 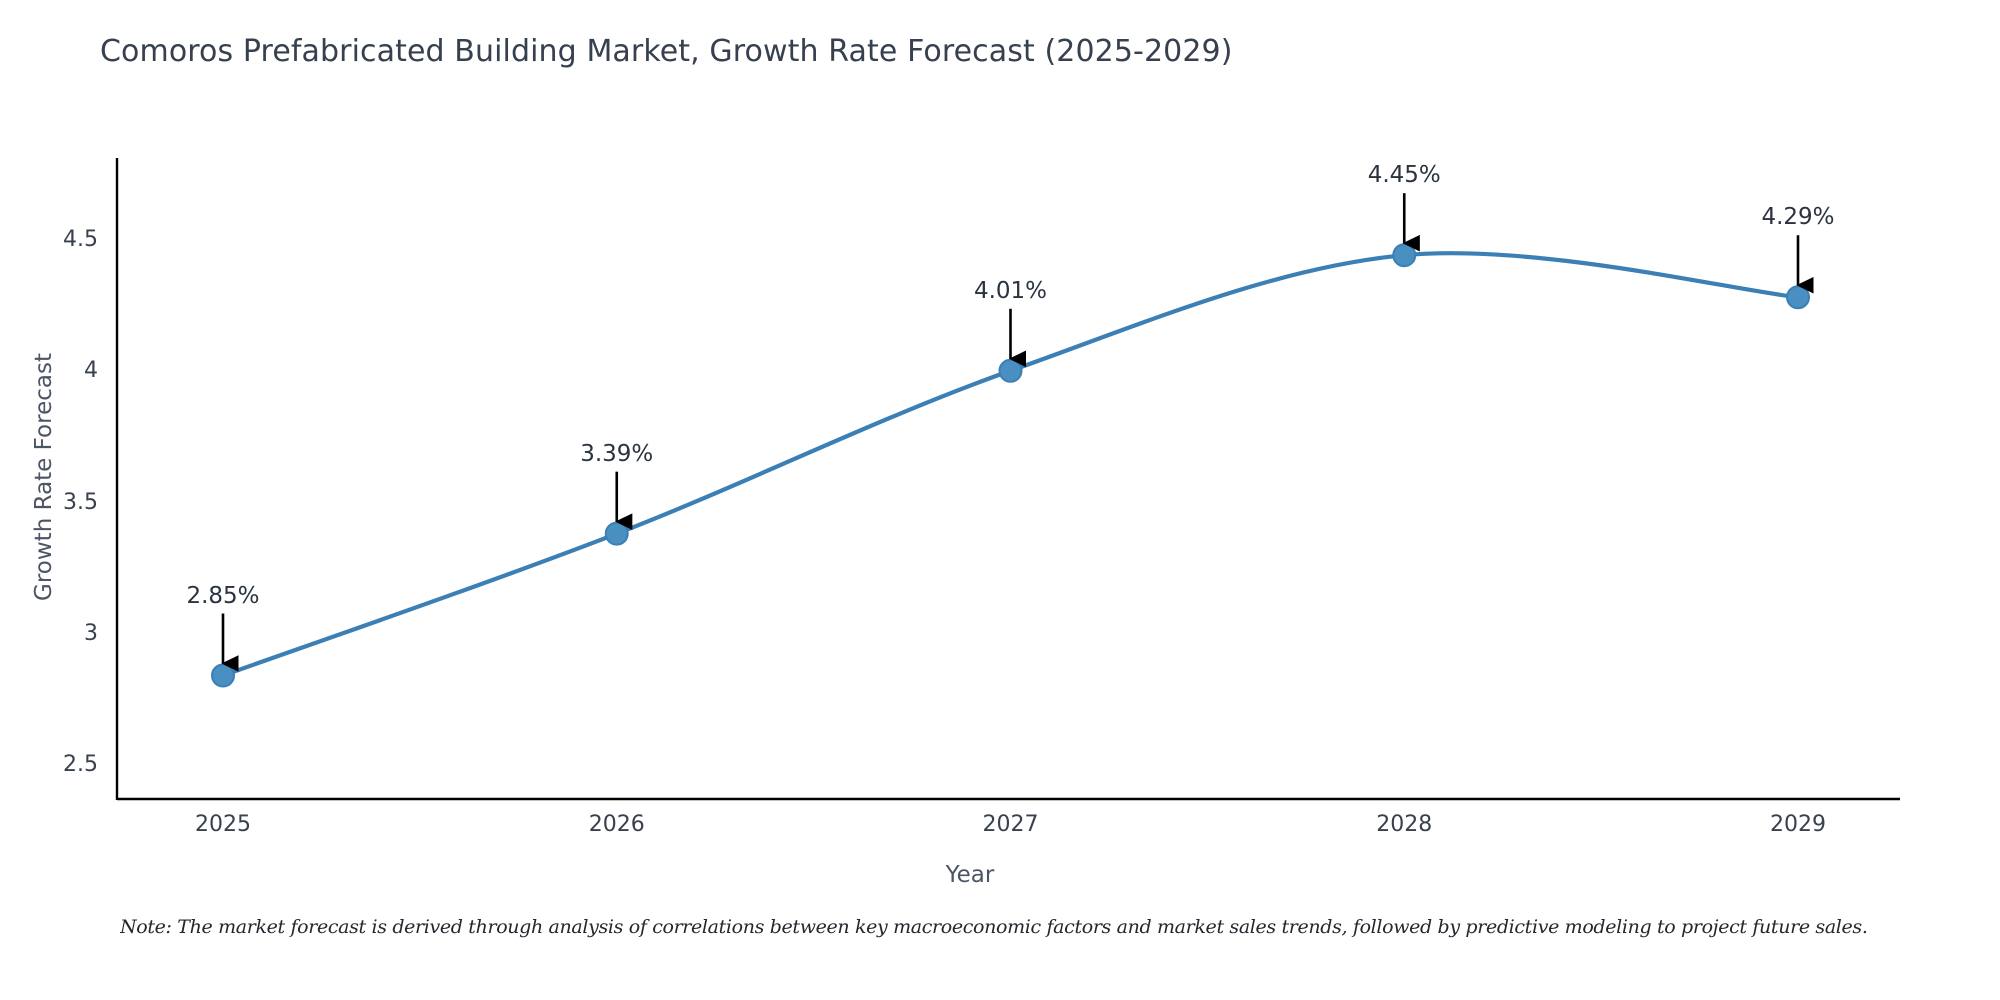 I want to click on y-axis-tick-label: 4, so click(x=91, y=371).